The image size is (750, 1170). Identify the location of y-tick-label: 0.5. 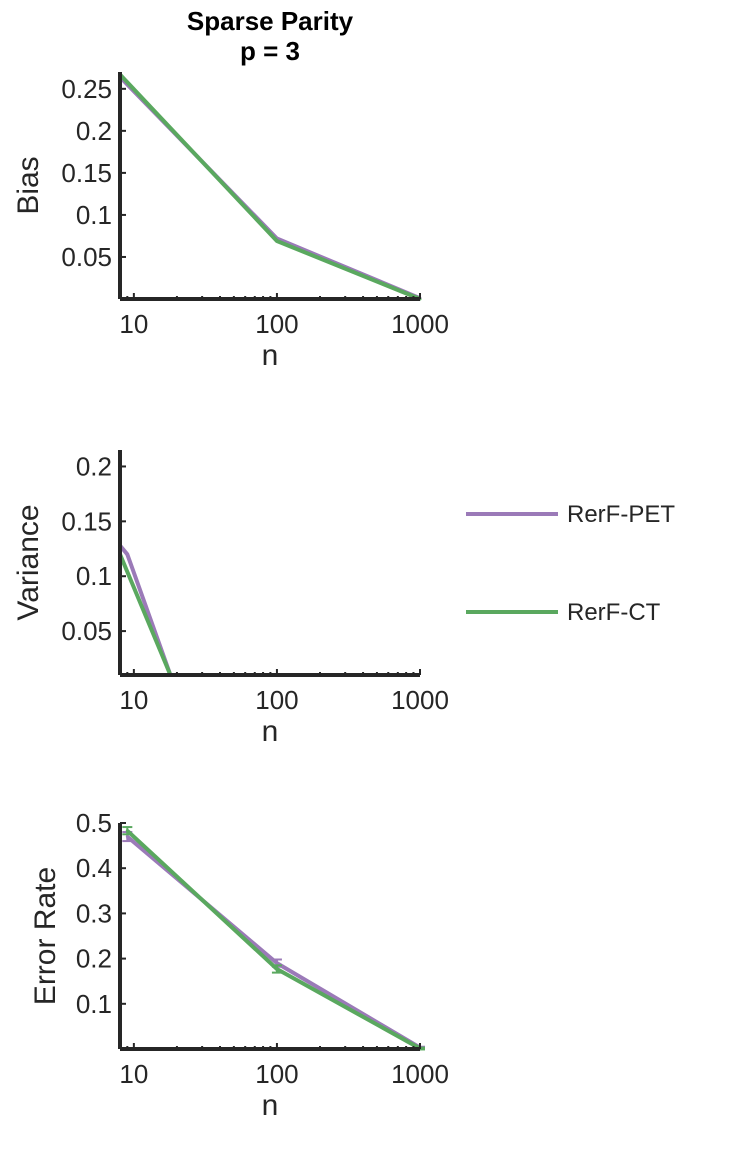
(94, 823).